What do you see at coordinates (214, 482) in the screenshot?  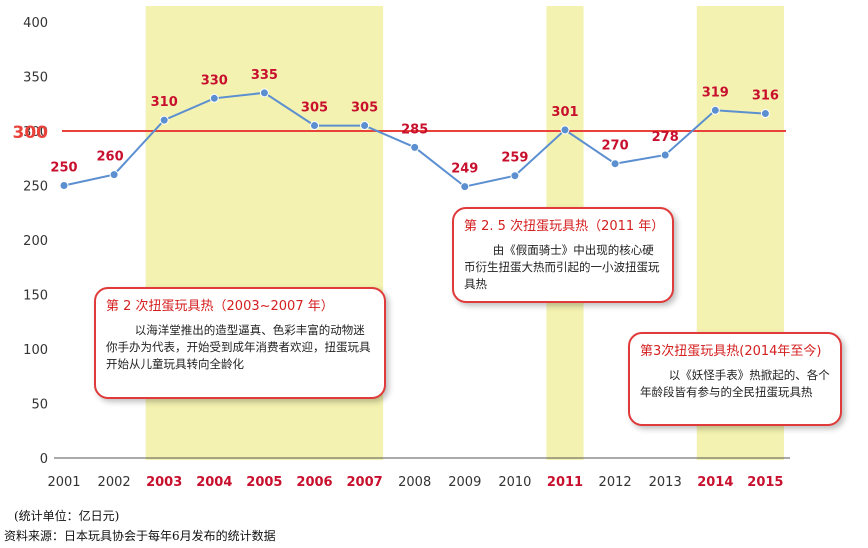 I see `x-tick-label-2004: 2004` at bounding box center [214, 482].